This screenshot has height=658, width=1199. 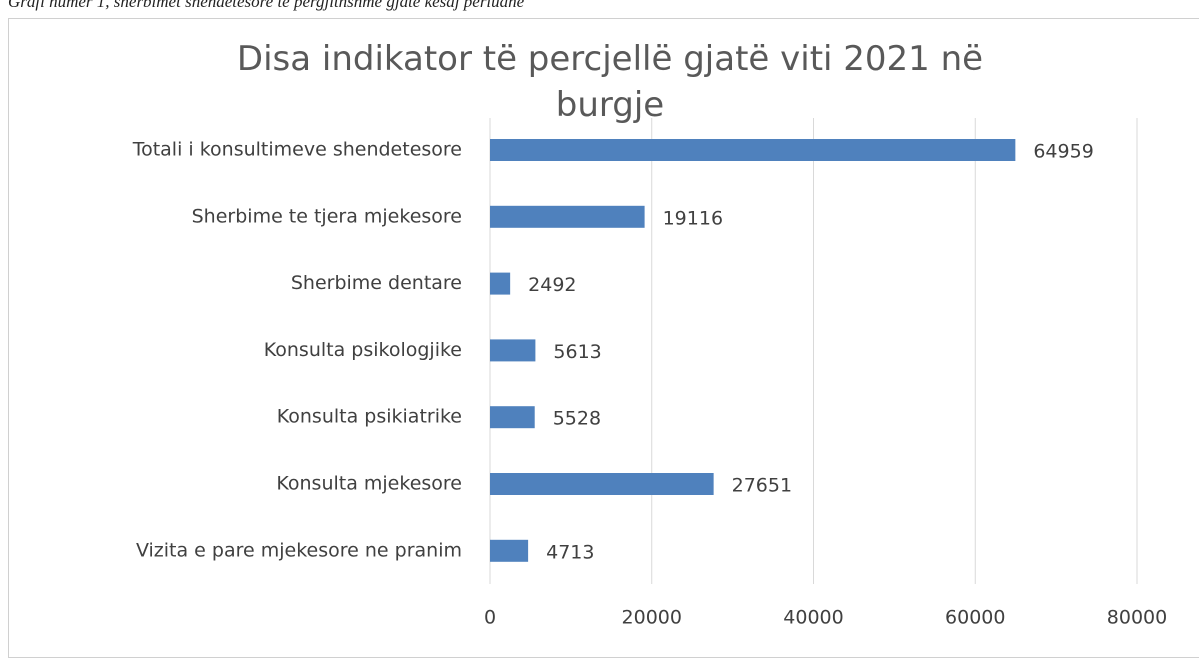 I want to click on x-tick-label: 80000, so click(x=1137, y=618).